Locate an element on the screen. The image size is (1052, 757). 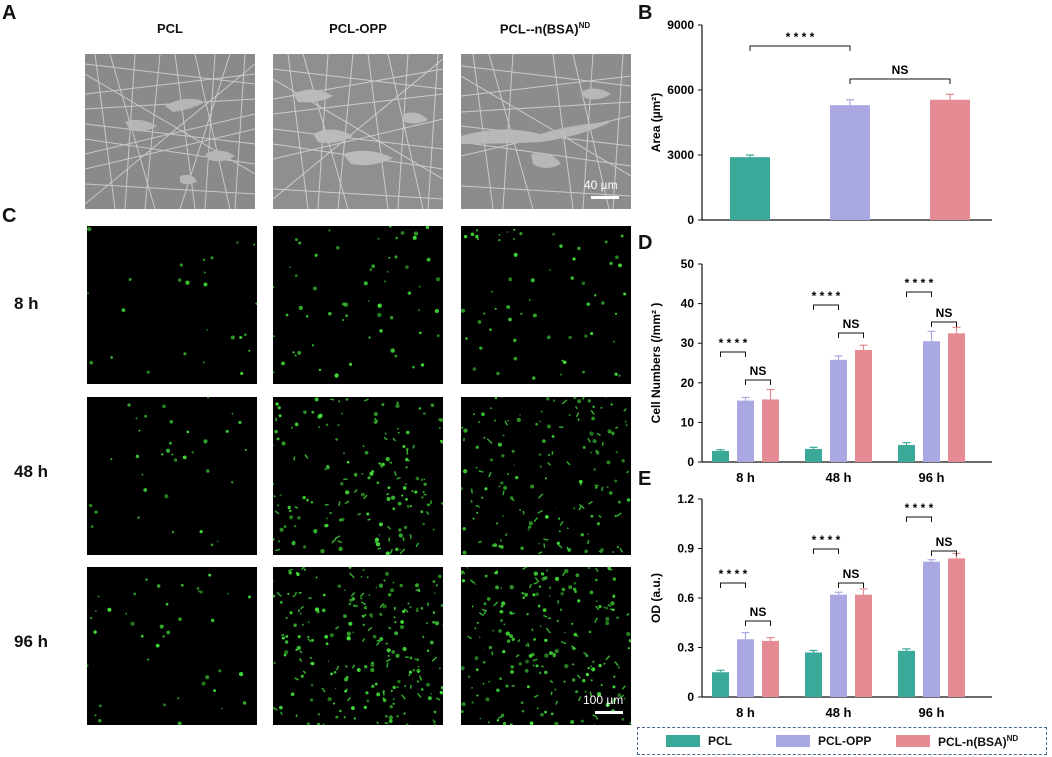
legend-label-pcl-opp: PCL-OPP is located at coordinates (845, 741).